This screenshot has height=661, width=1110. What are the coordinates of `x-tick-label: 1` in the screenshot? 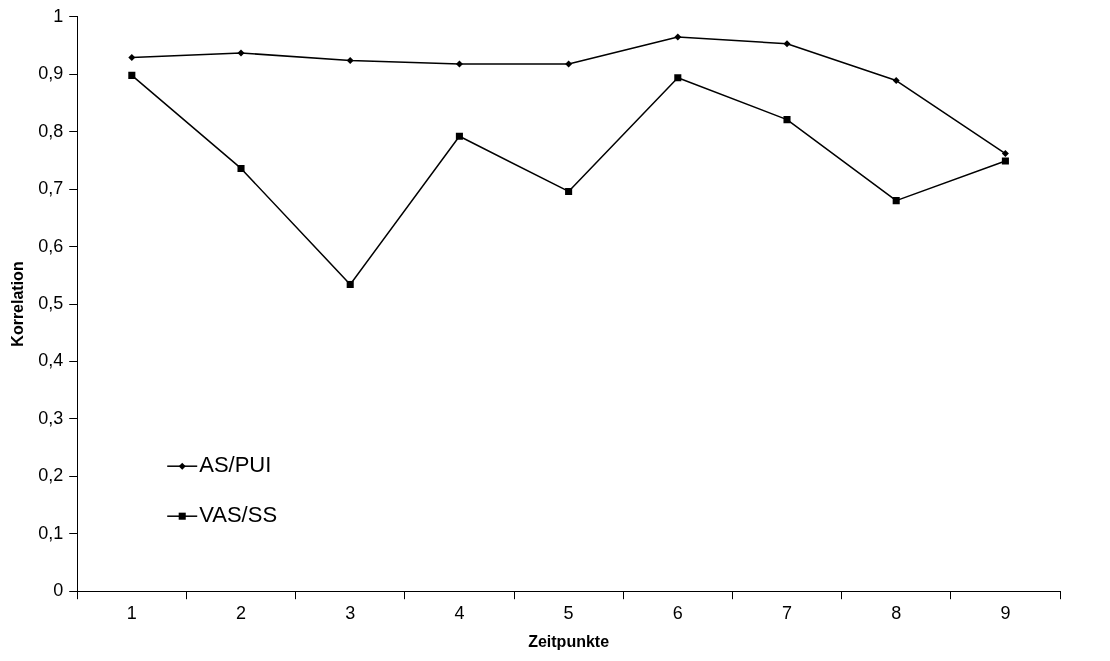 It's located at (131, 612).